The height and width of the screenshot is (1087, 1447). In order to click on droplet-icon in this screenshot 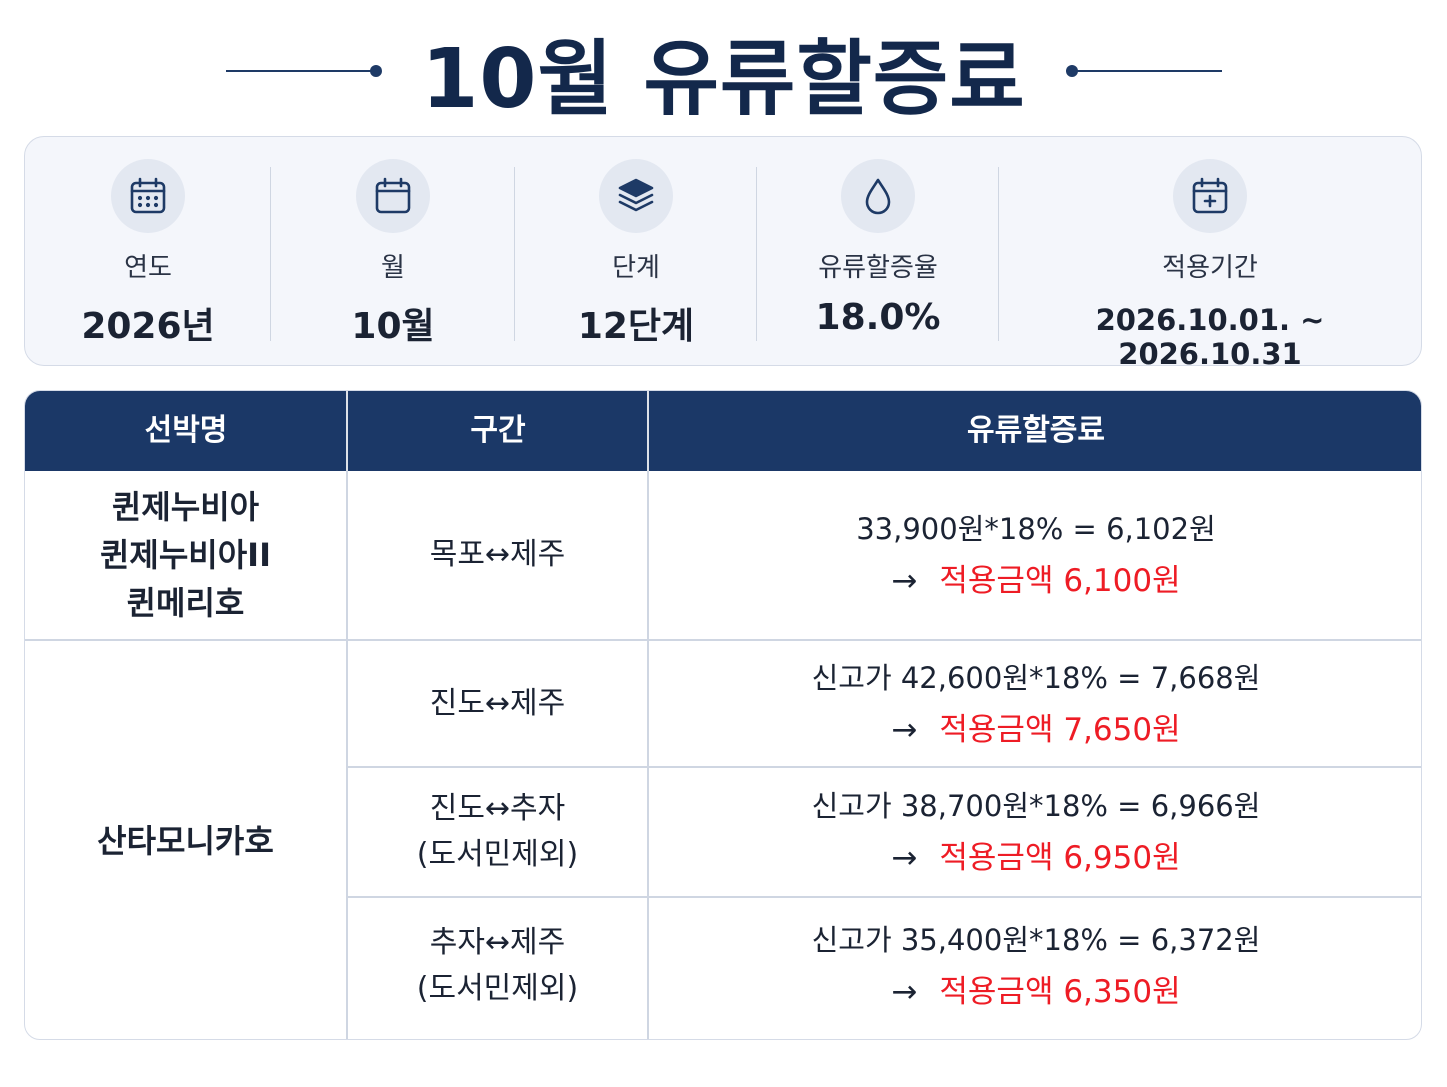, I will do `click(878, 196)`.